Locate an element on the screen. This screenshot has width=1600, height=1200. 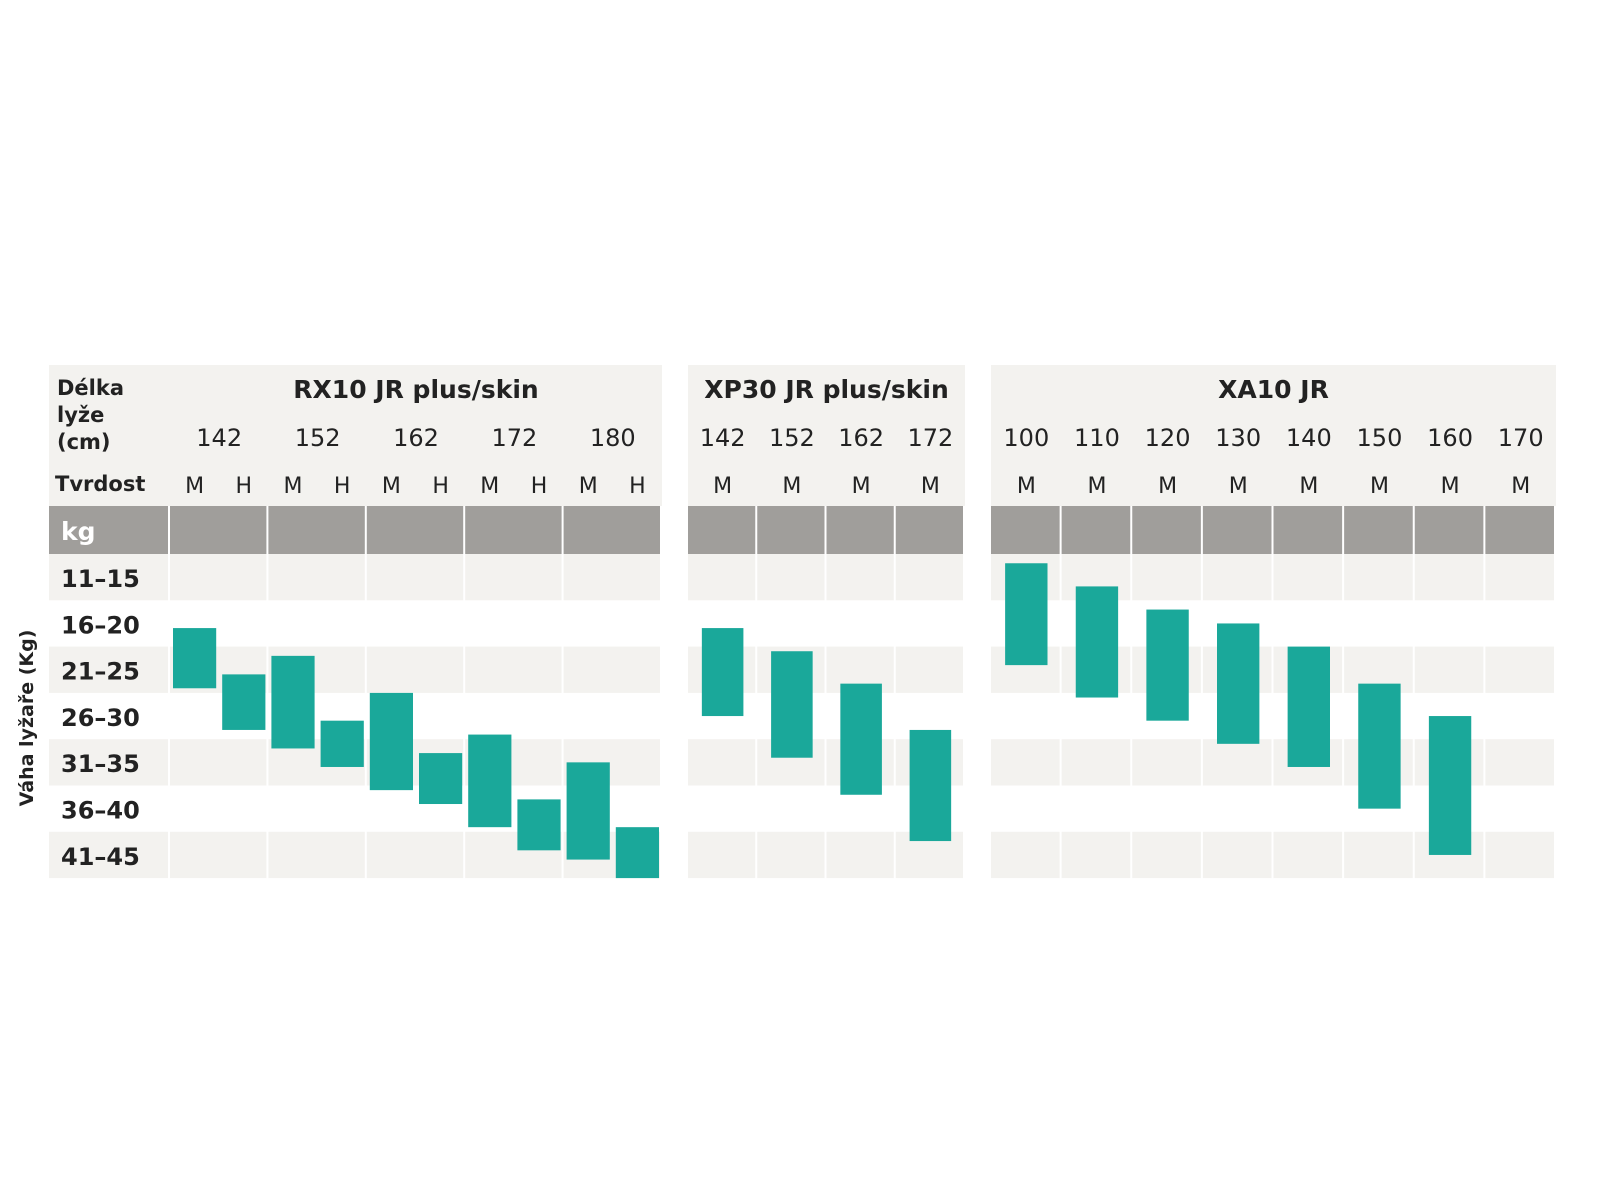
length-label-130: 130 is located at coordinates (1238, 438).